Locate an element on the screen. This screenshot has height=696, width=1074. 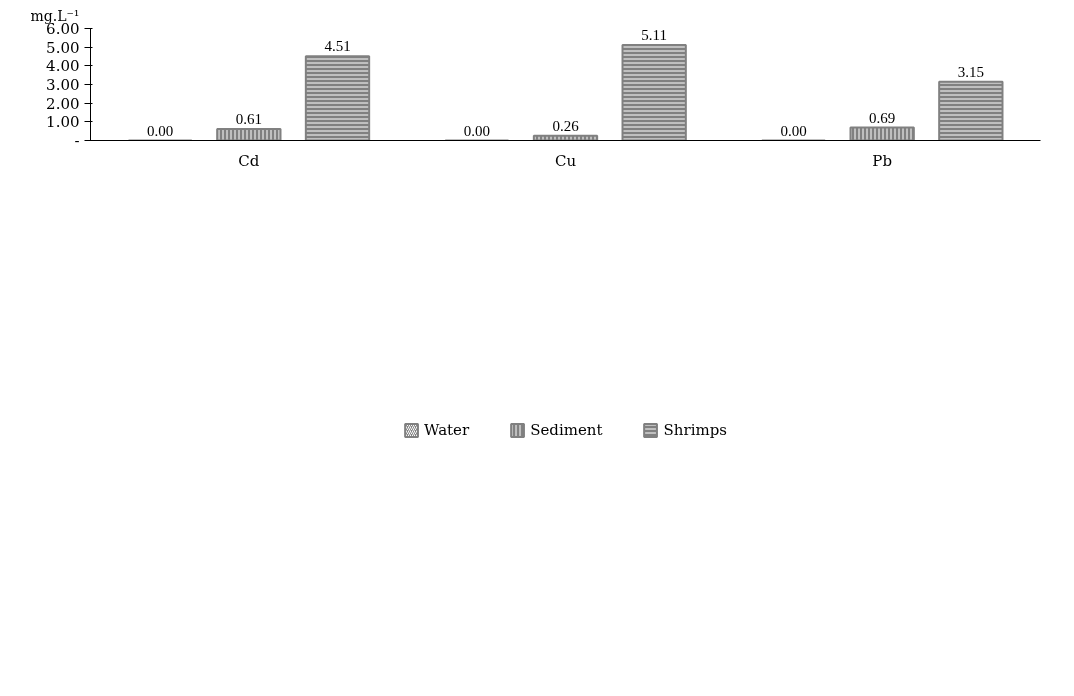
legend-label: Shrimps is located at coordinates (695, 430).